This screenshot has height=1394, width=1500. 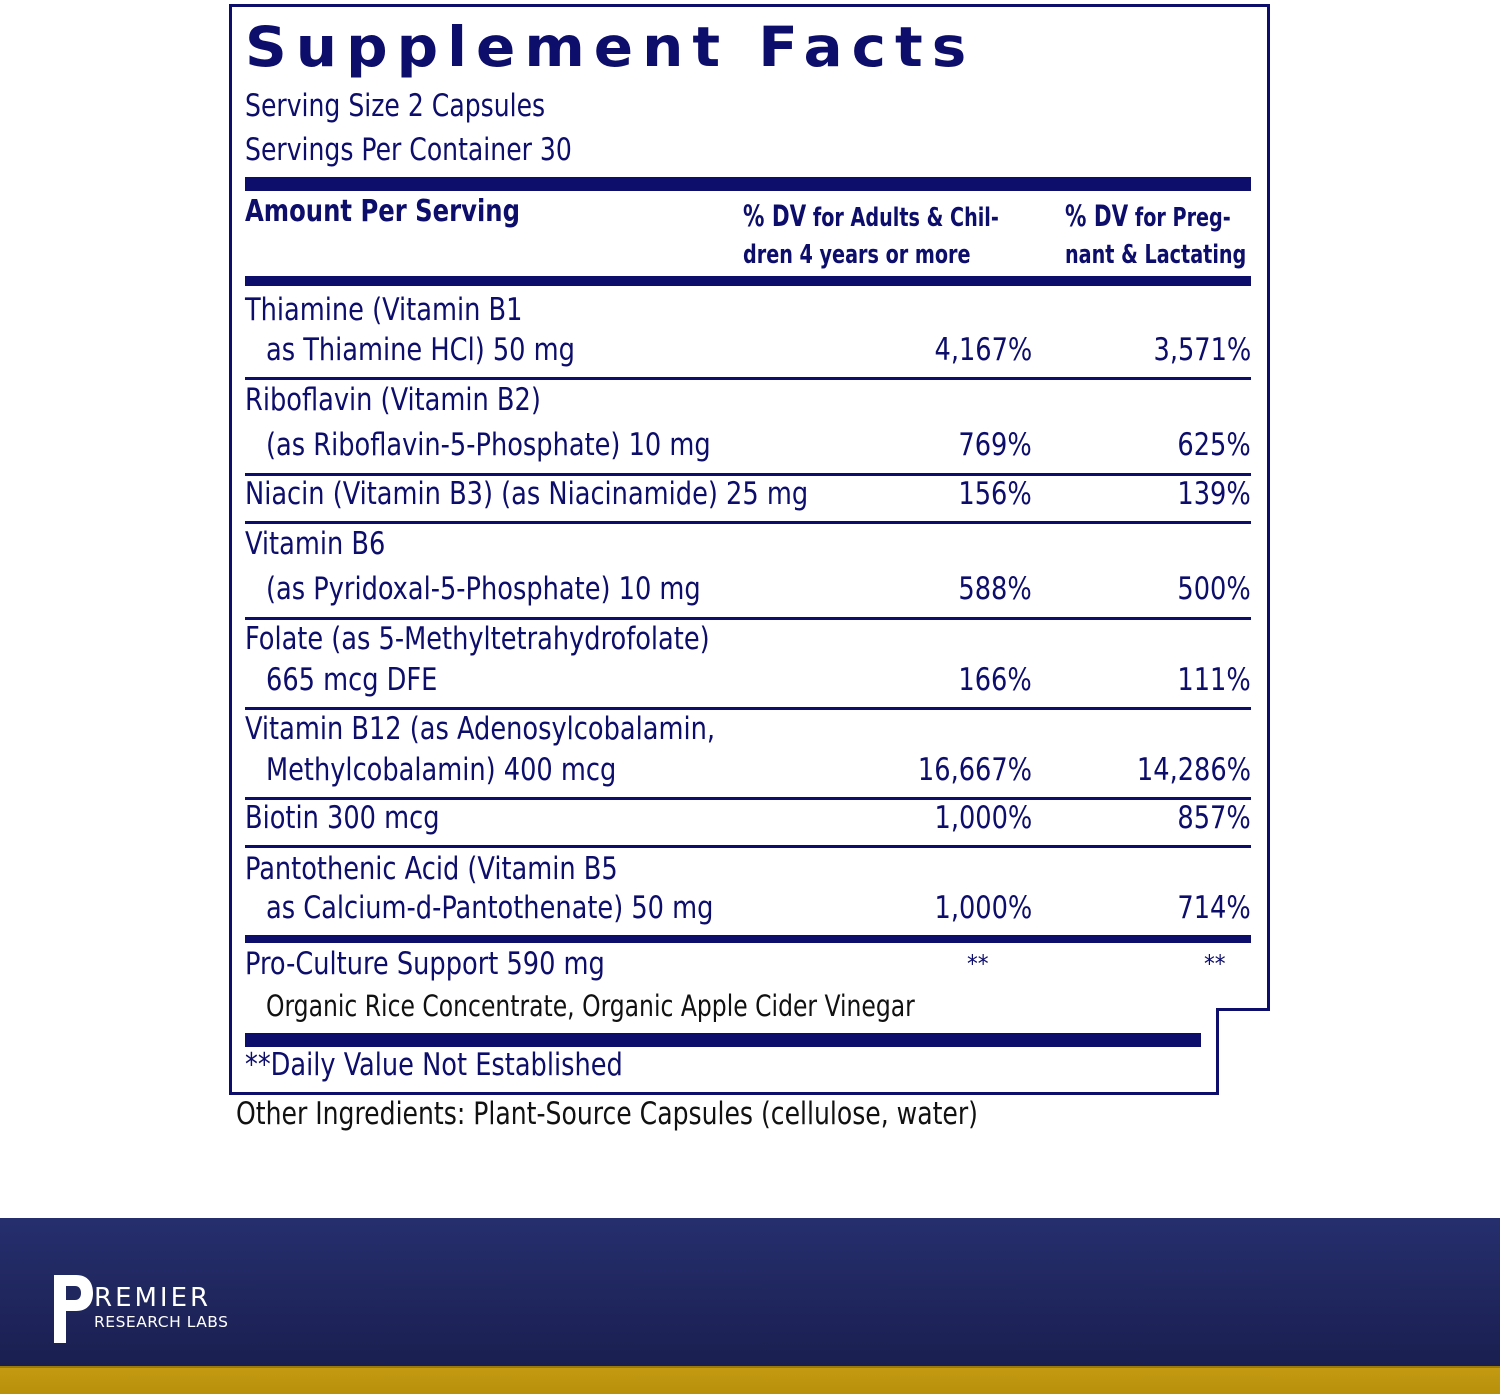 What do you see at coordinates (1217, 1051) in the screenshot?
I see `panel-border-right-lower` at bounding box center [1217, 1051].